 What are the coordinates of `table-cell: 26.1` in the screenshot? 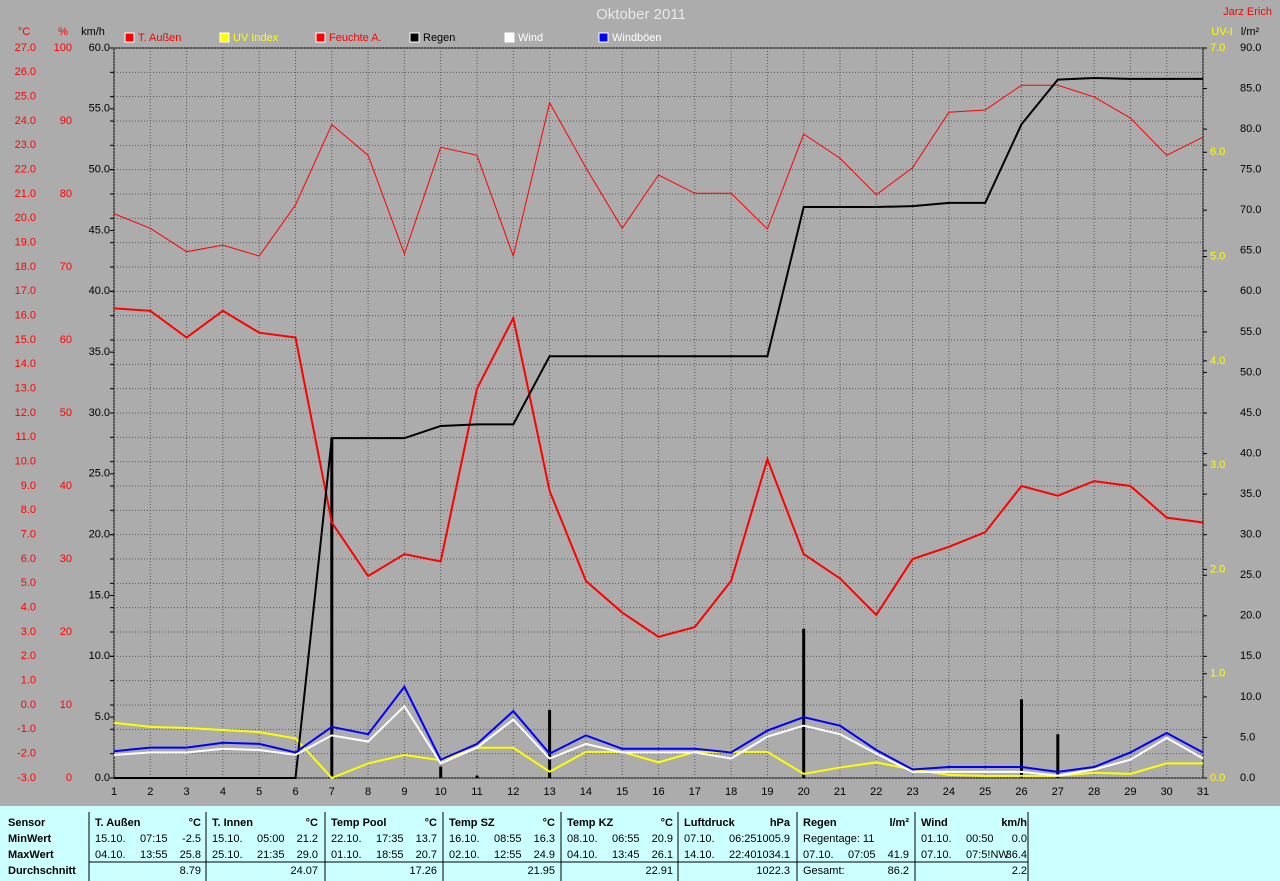 It's located at (662, 855).